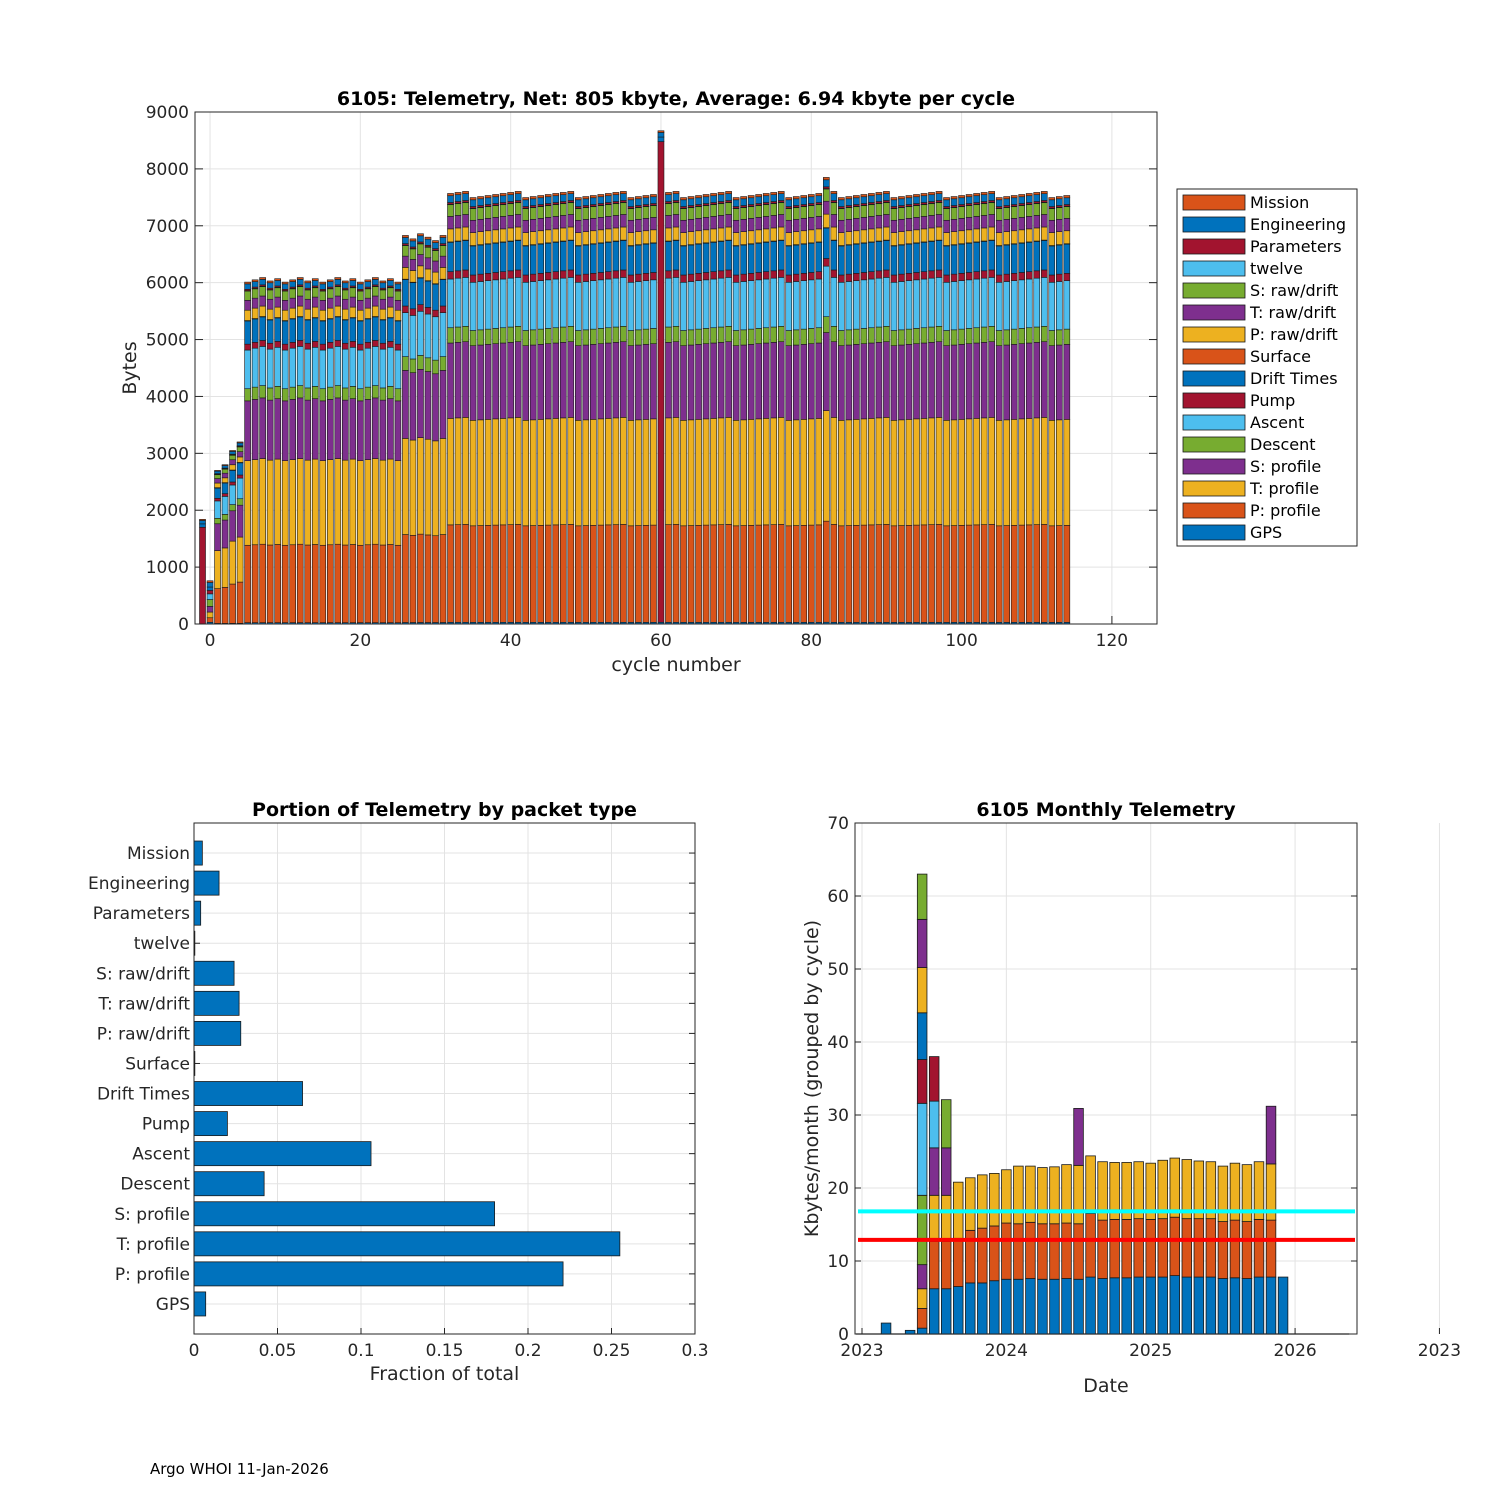  Describe the element at coordinates (173, 1305) in the screenshot. I see `category-label-gps: GPS` at that location.